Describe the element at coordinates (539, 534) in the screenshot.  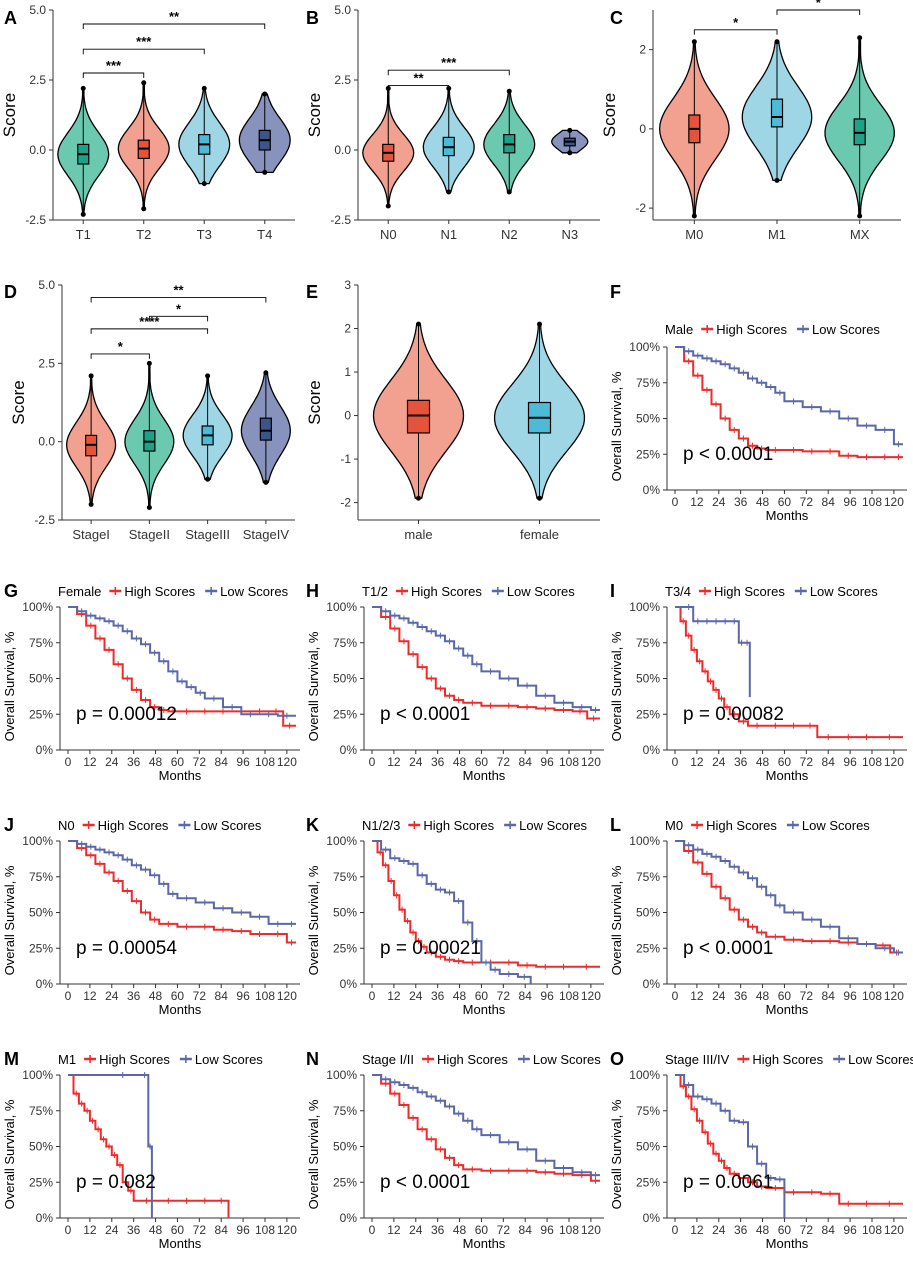
I see `x-tick-label: female` at that location.